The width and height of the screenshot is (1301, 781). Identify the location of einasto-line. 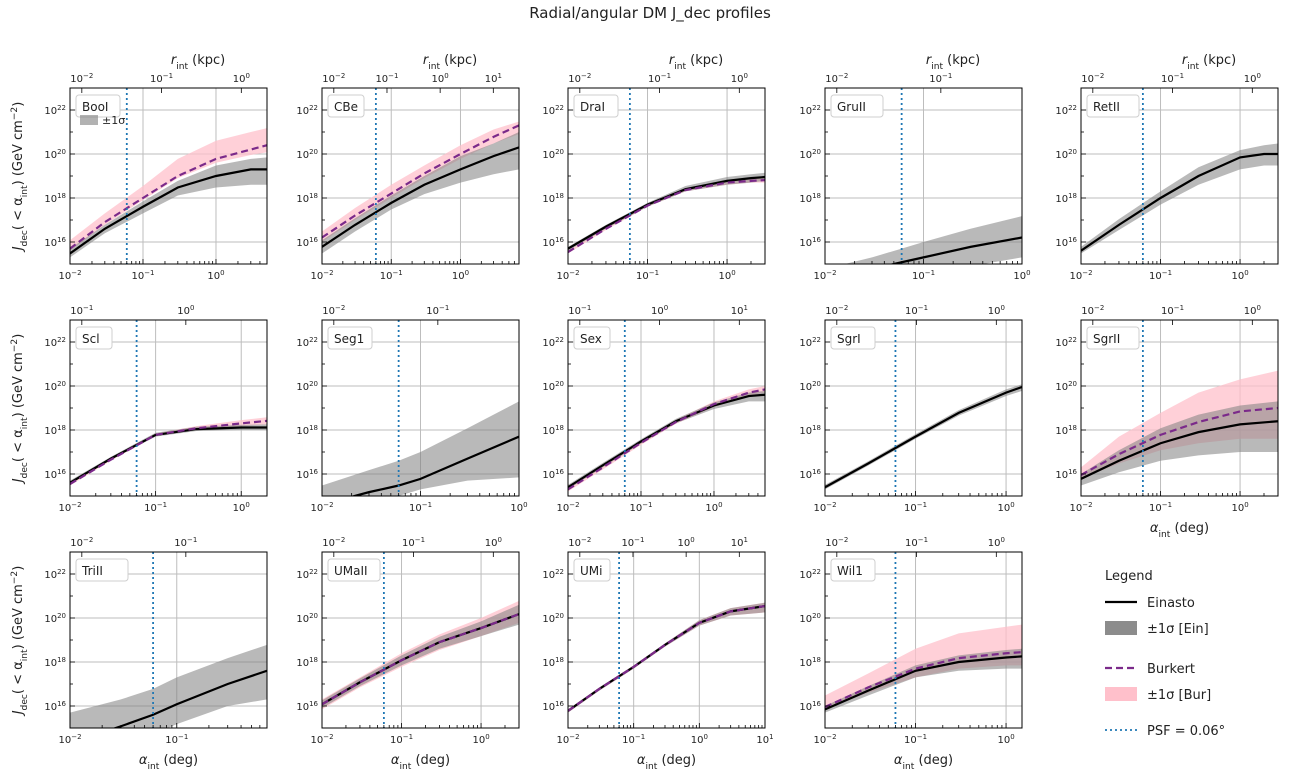
(189, 698).